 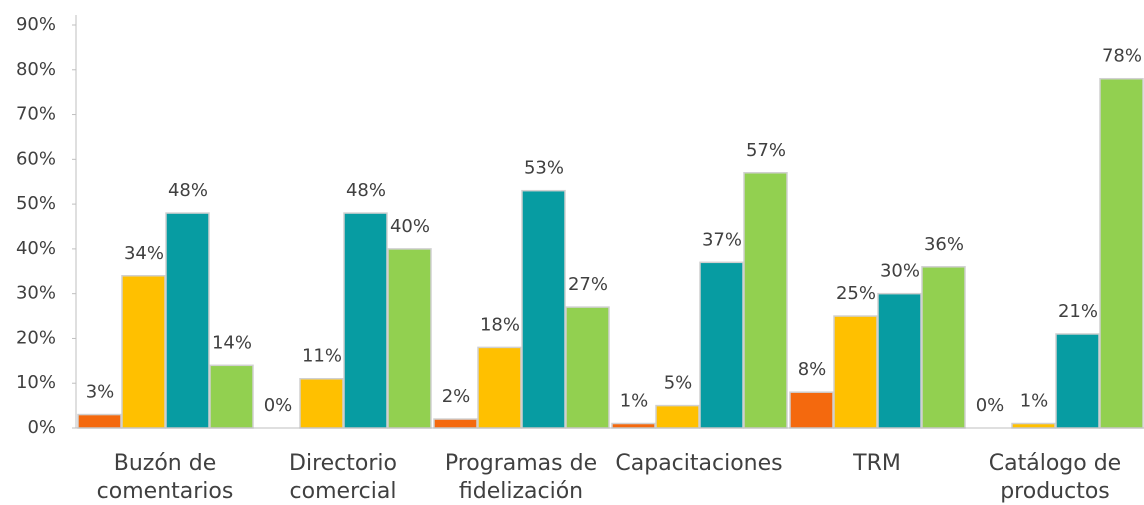 I want to click on value-label: 14%, so click(x=232, y=342).